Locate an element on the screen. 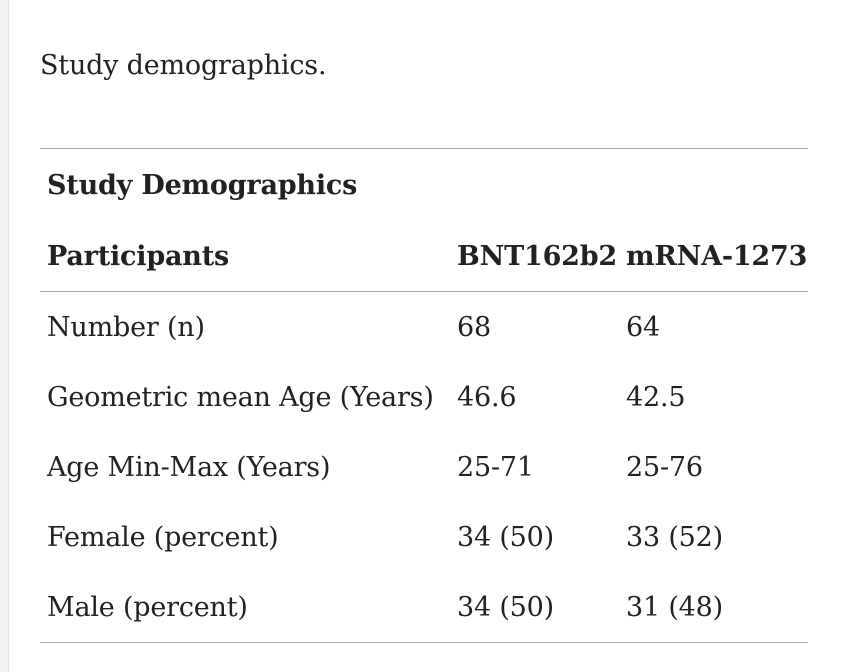  page-left-border is located at coordinates (4, 336).